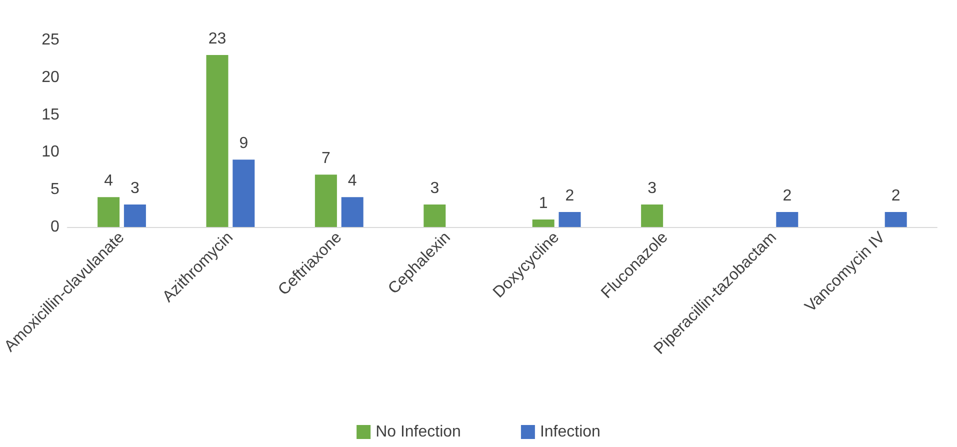 The height and width of the screenshot is (447, 957). What do you see at coordinates (543, 203) in the screenshot?
I see `data-label: 1` at bounding box center [543, 203].